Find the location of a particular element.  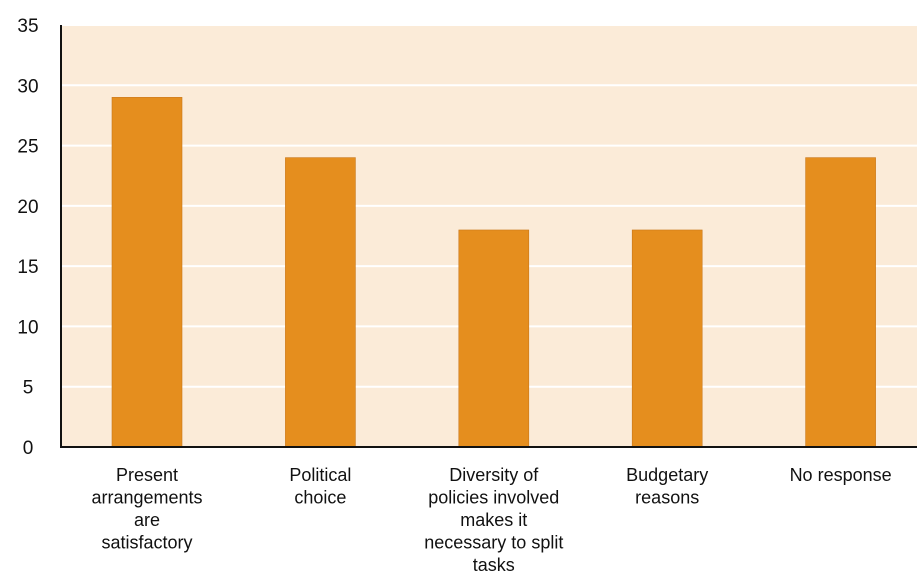

y-tick-label: 35 is located at coordinates (27, 26).